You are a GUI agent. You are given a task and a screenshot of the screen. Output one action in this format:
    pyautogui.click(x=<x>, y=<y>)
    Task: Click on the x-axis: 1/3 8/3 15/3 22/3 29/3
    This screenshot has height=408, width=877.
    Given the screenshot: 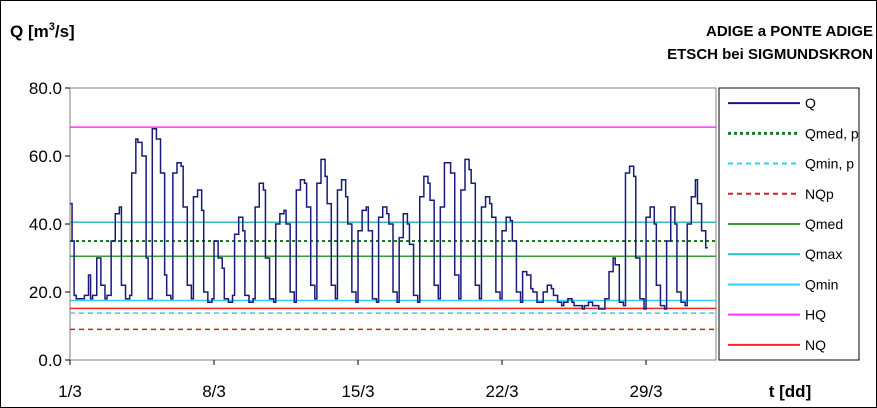 What is the action you would take?
    pyautogui.click(x=360, y=380)
    